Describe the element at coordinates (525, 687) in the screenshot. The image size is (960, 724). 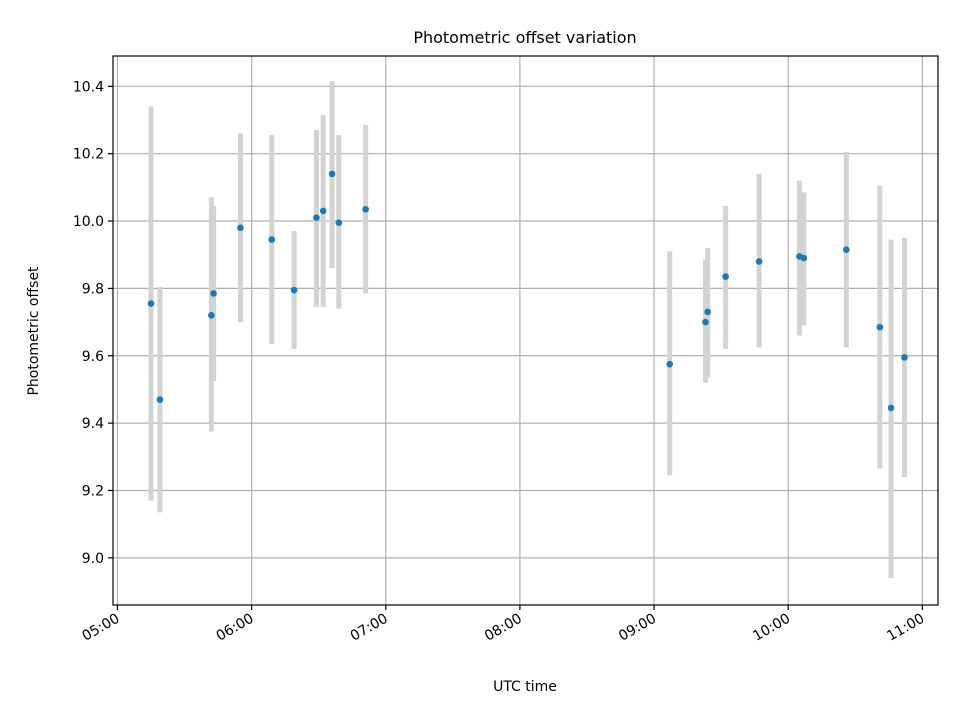
I see `x-axis-label: UTC time` at that location.